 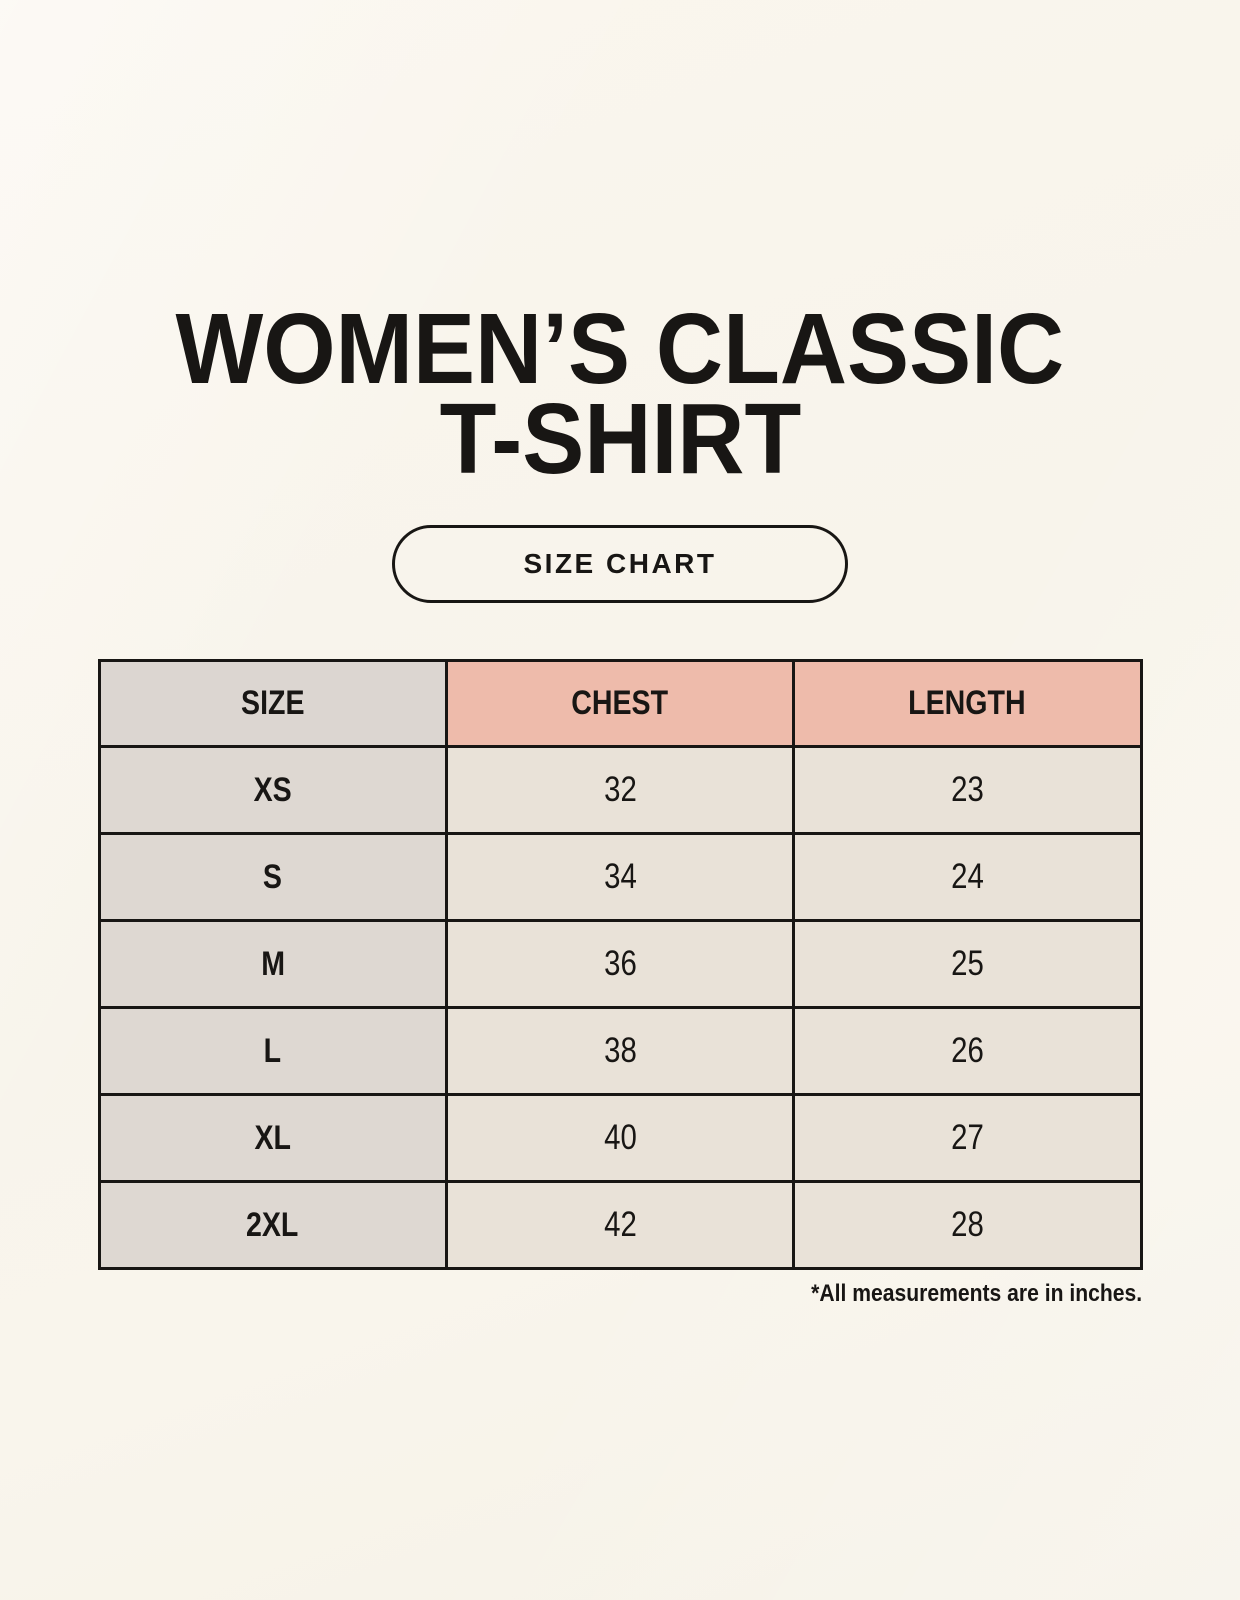 I want to click on chest-value: 38, so click(x=620, y=1050).